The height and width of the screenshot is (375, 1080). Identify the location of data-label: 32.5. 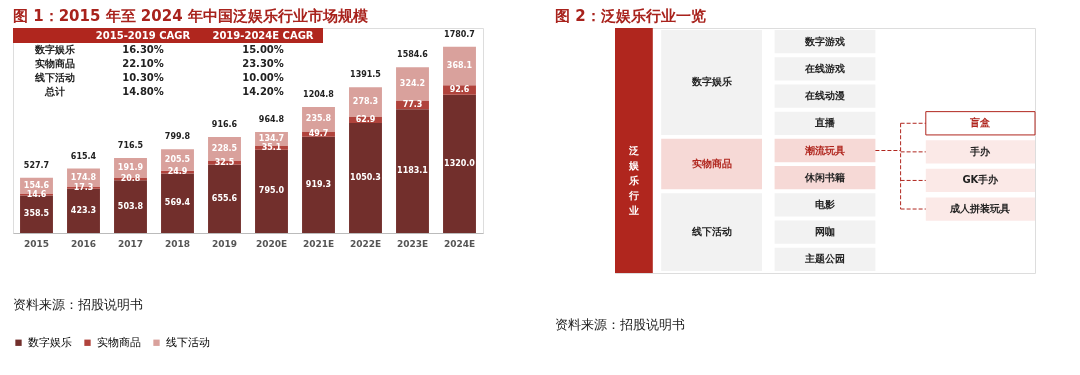
(224, 162).